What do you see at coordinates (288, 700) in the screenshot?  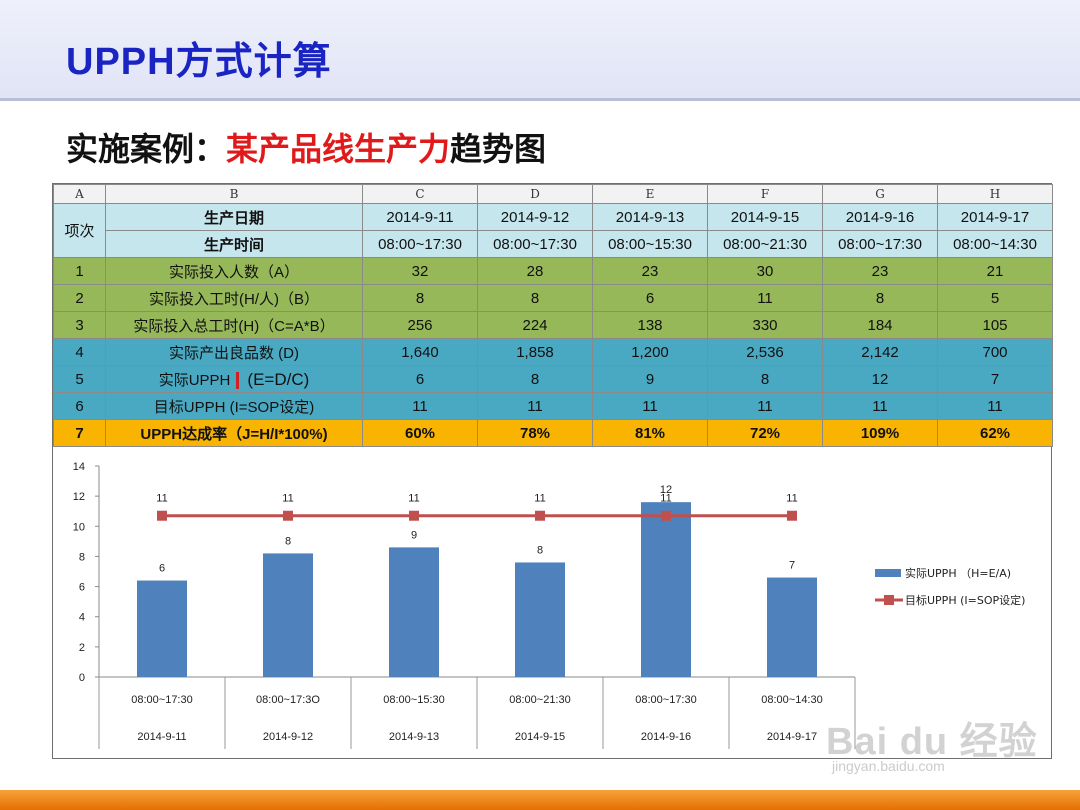 I see `x-tick-label-time: 08:00~17:3O` at bounding box center [288, 700].